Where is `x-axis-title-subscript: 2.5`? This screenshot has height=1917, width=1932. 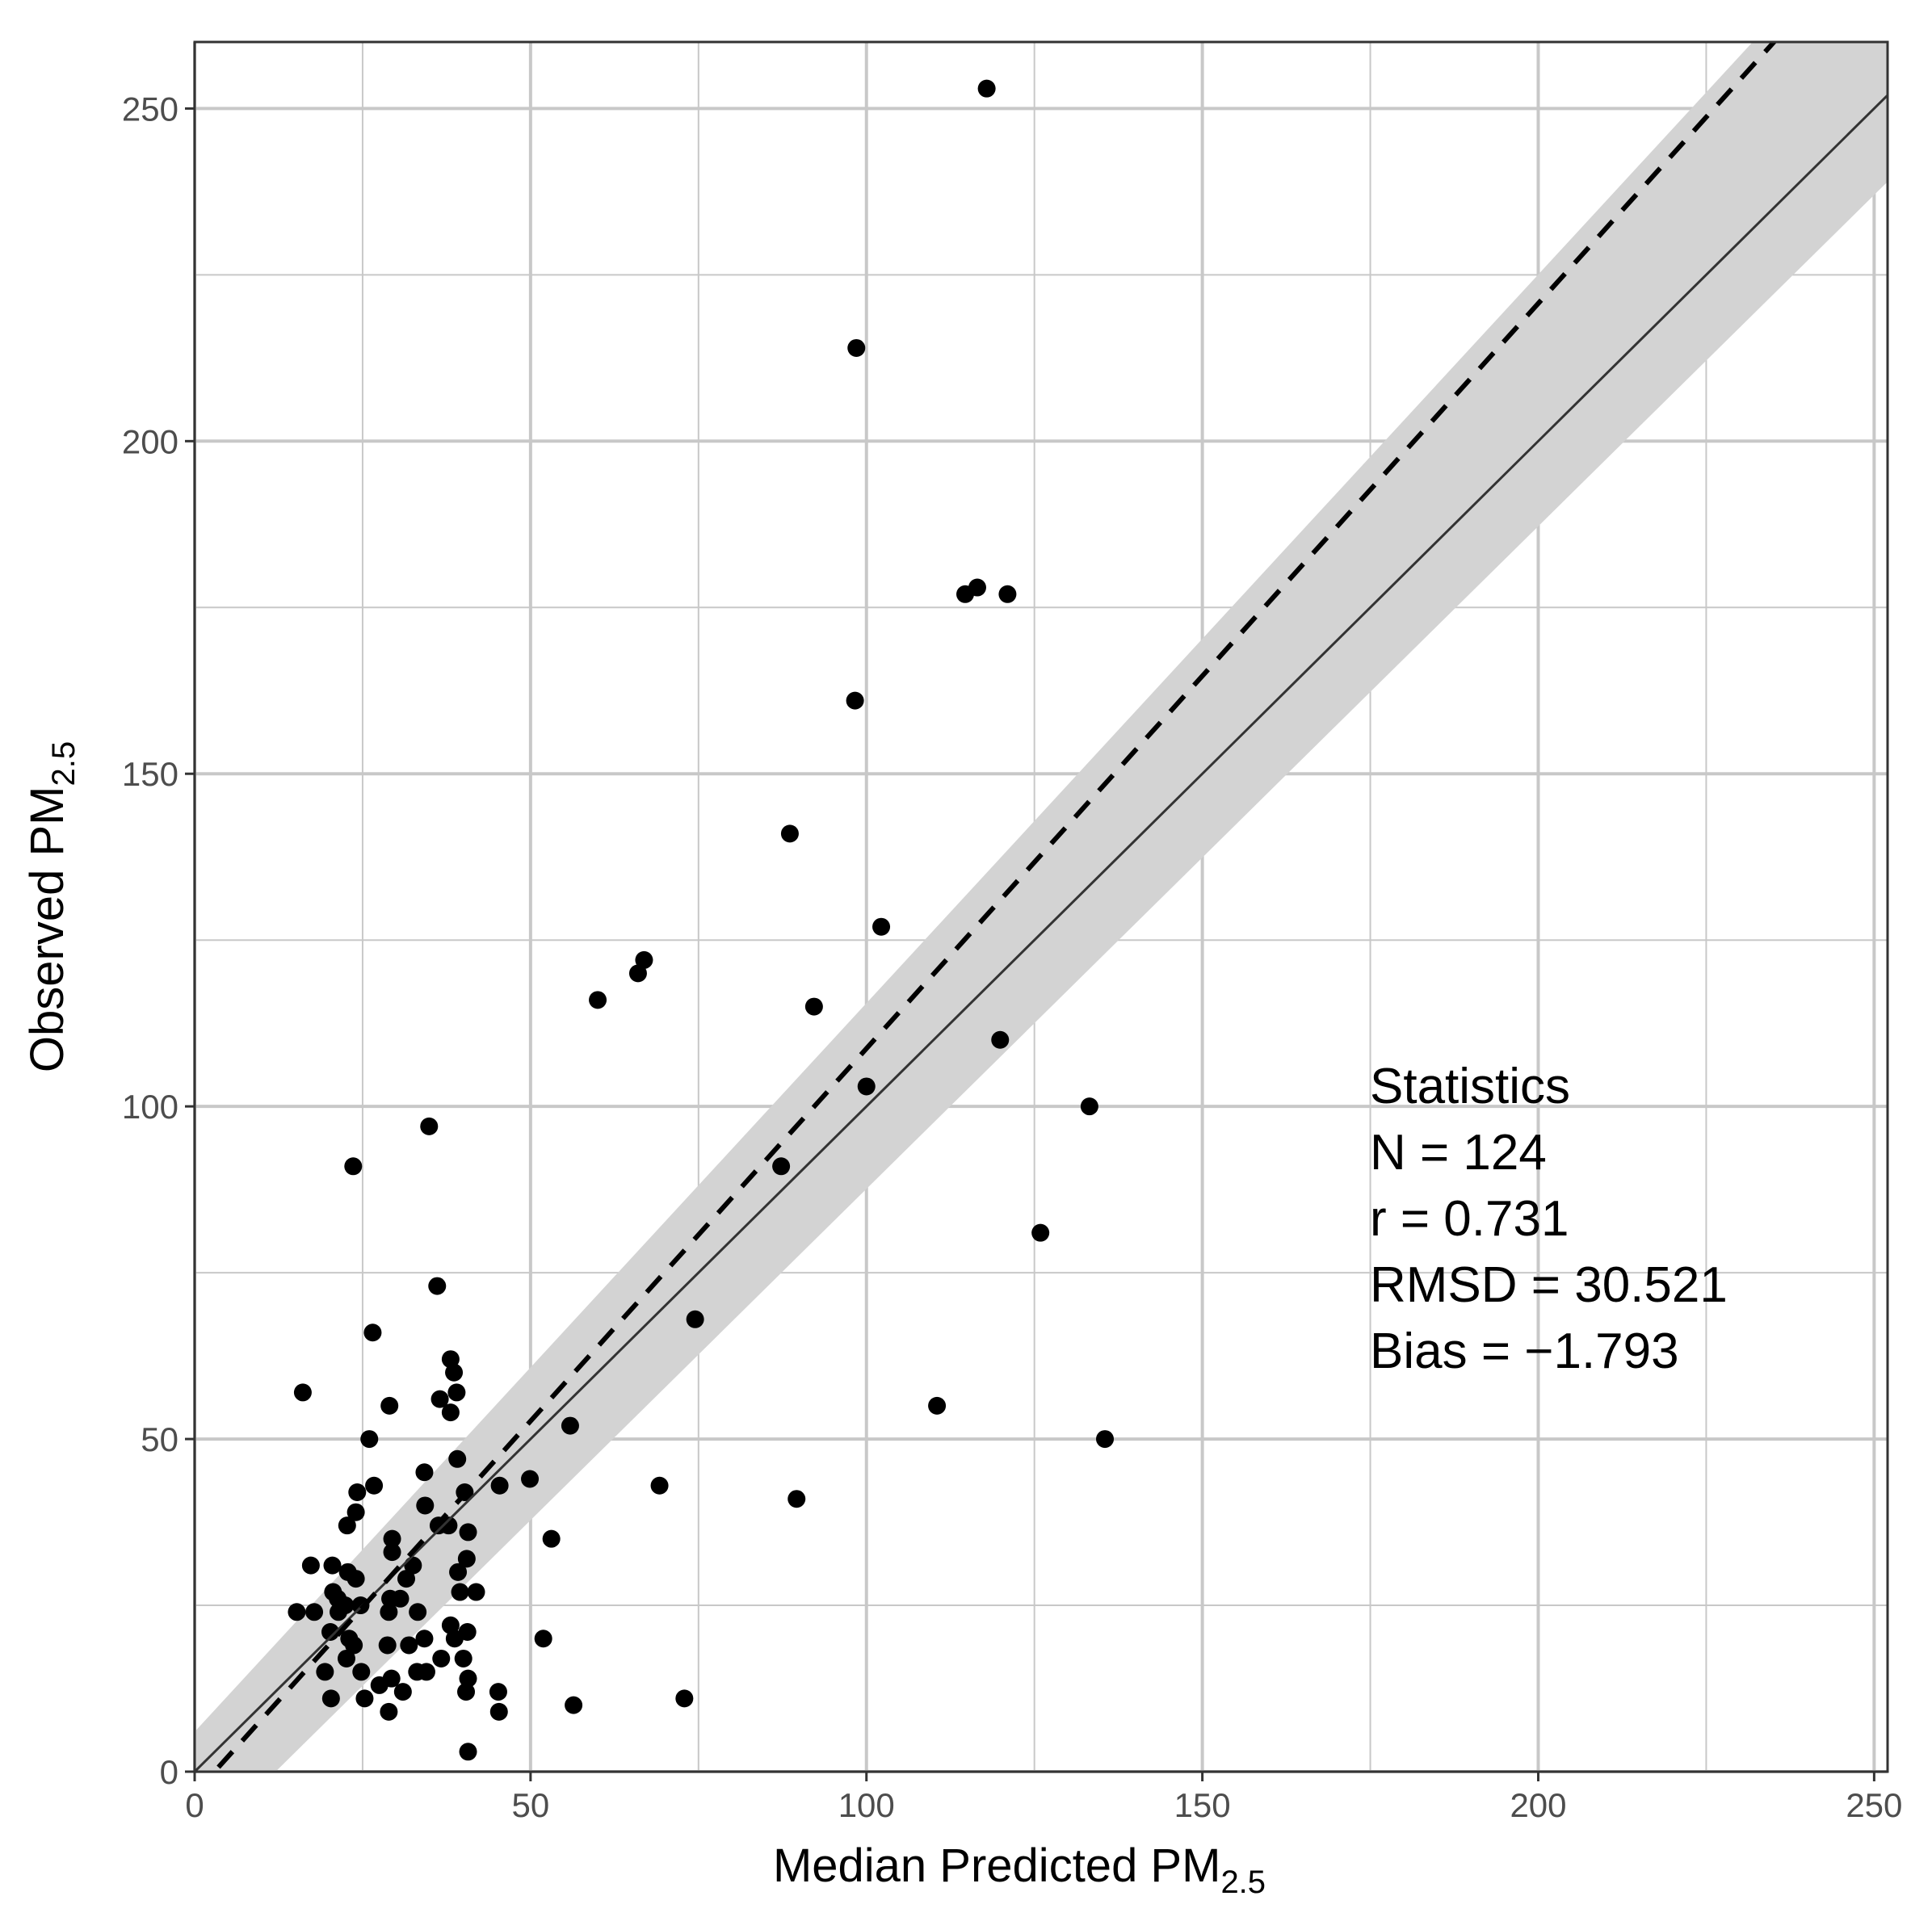
x-axis-title-subscript: 2.5 is located at coordinates (1243, 1883).